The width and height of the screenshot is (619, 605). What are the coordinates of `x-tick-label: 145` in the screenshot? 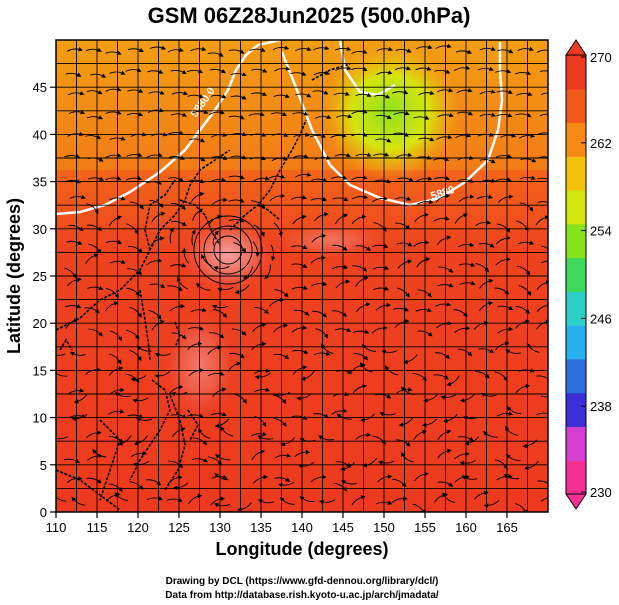 It's located at (343, 527).